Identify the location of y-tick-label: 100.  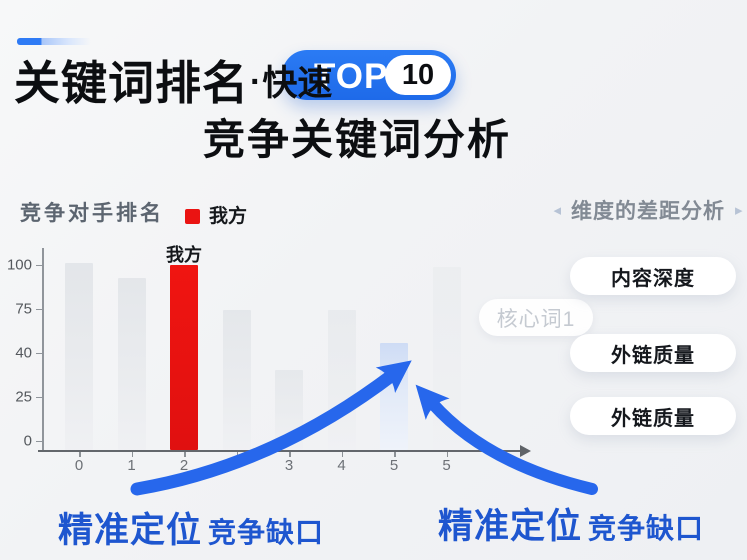
(19, 265).